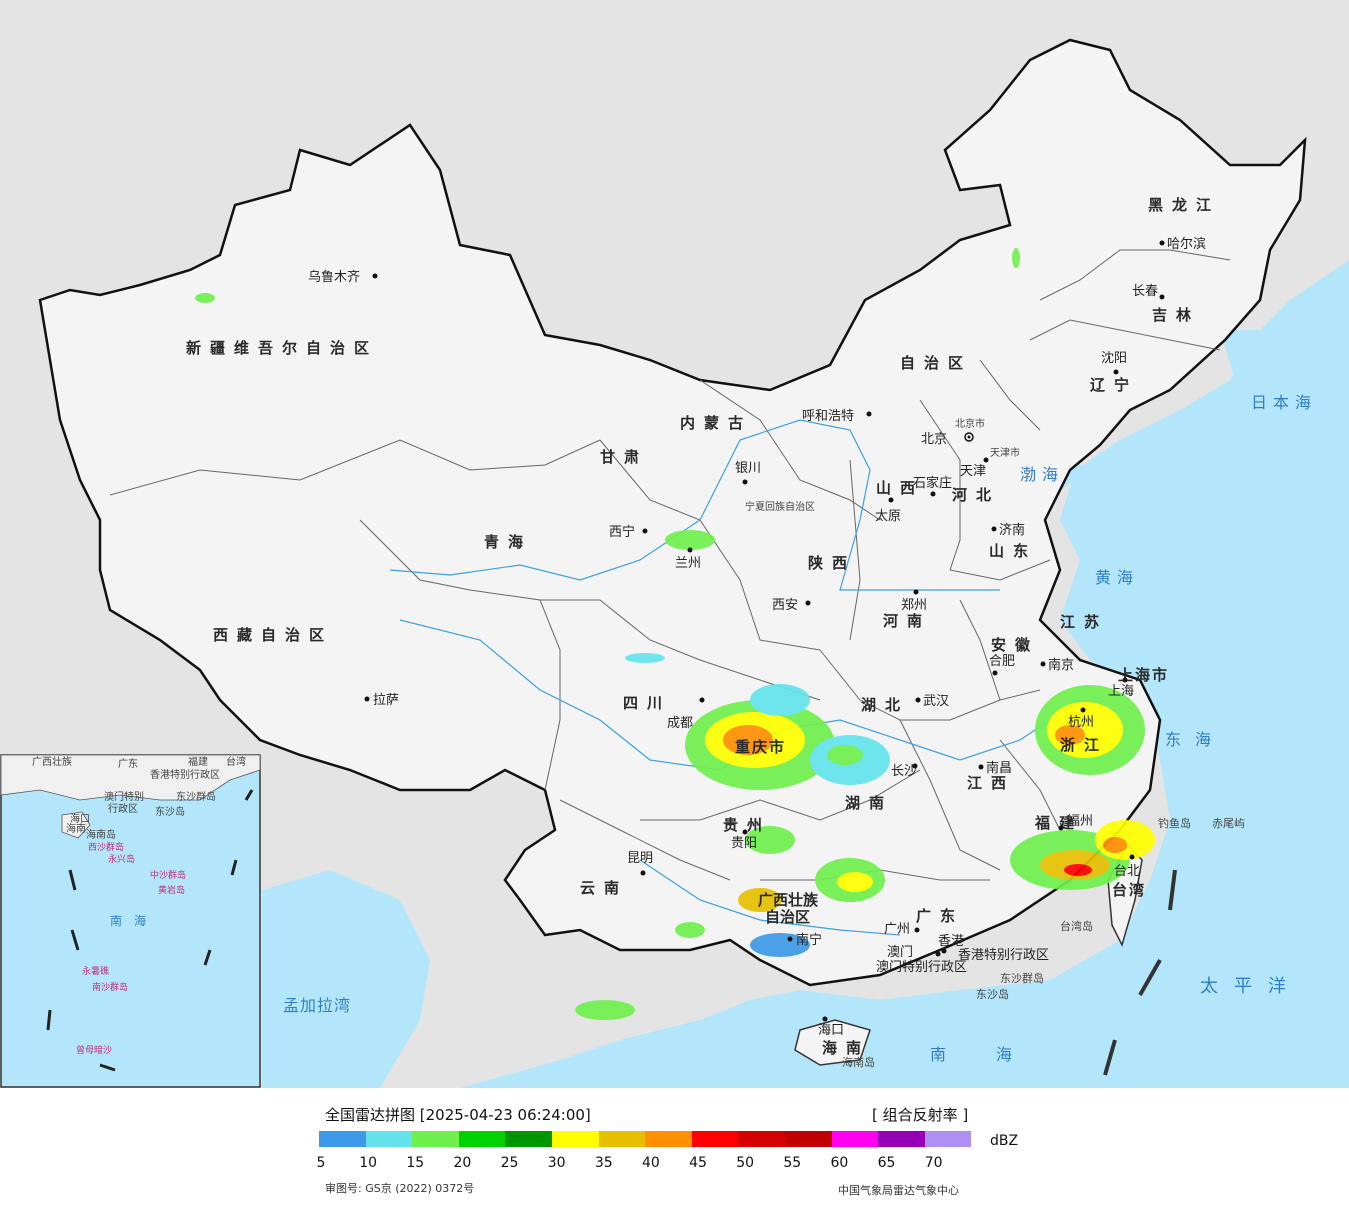  I want to click on province-label: 陕西, so click(832, 563).